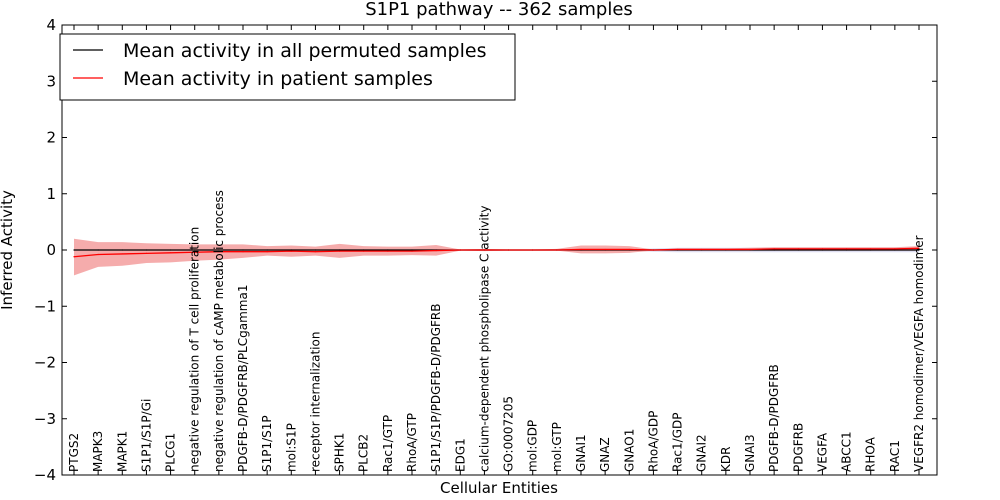 This screenshot has height=500, width=1000. I want to click on y-tick-label: −3, so click(45, 419).